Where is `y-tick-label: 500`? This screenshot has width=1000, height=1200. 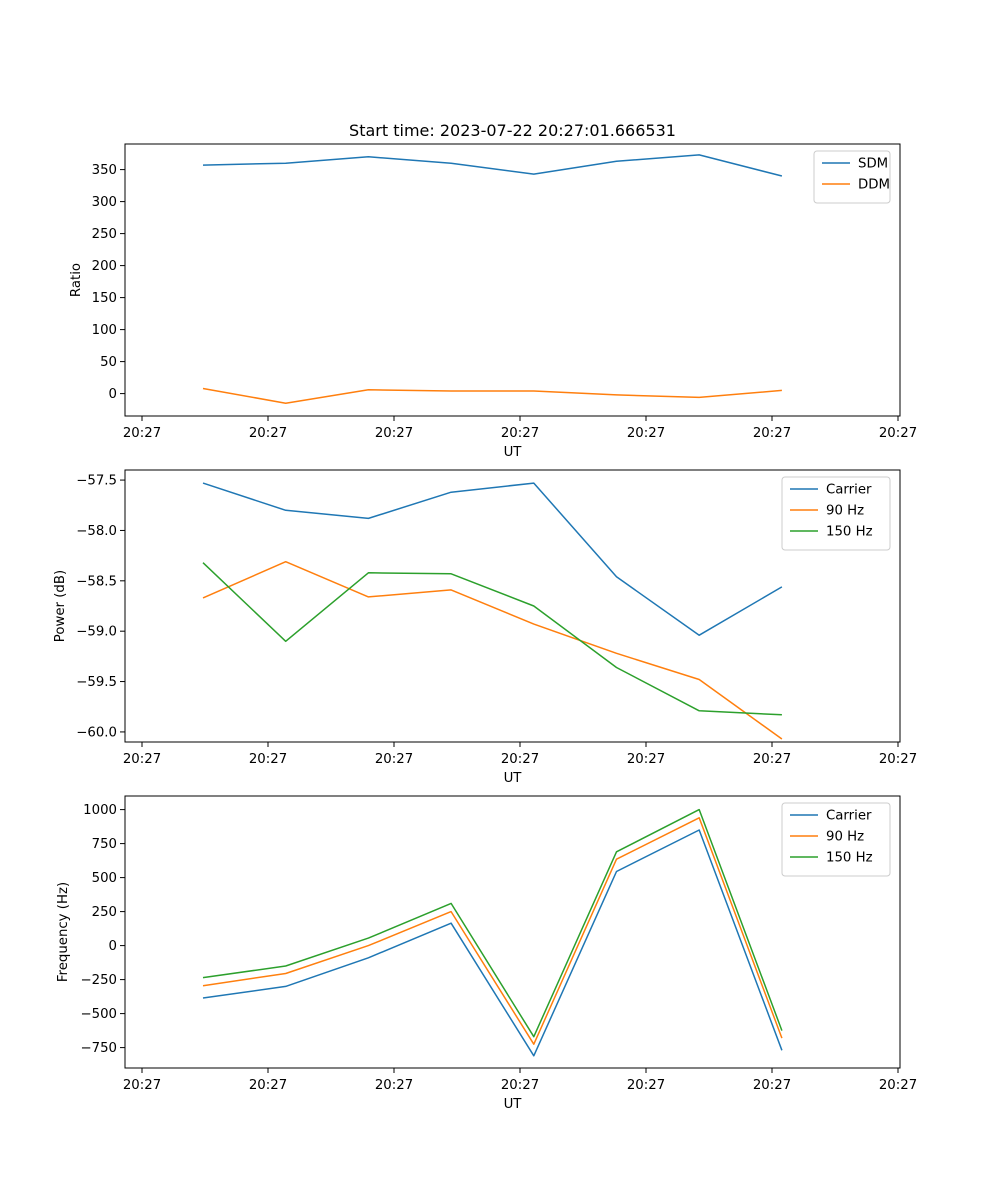
y-tick-label: 500 is located at coordinates (104, 878).